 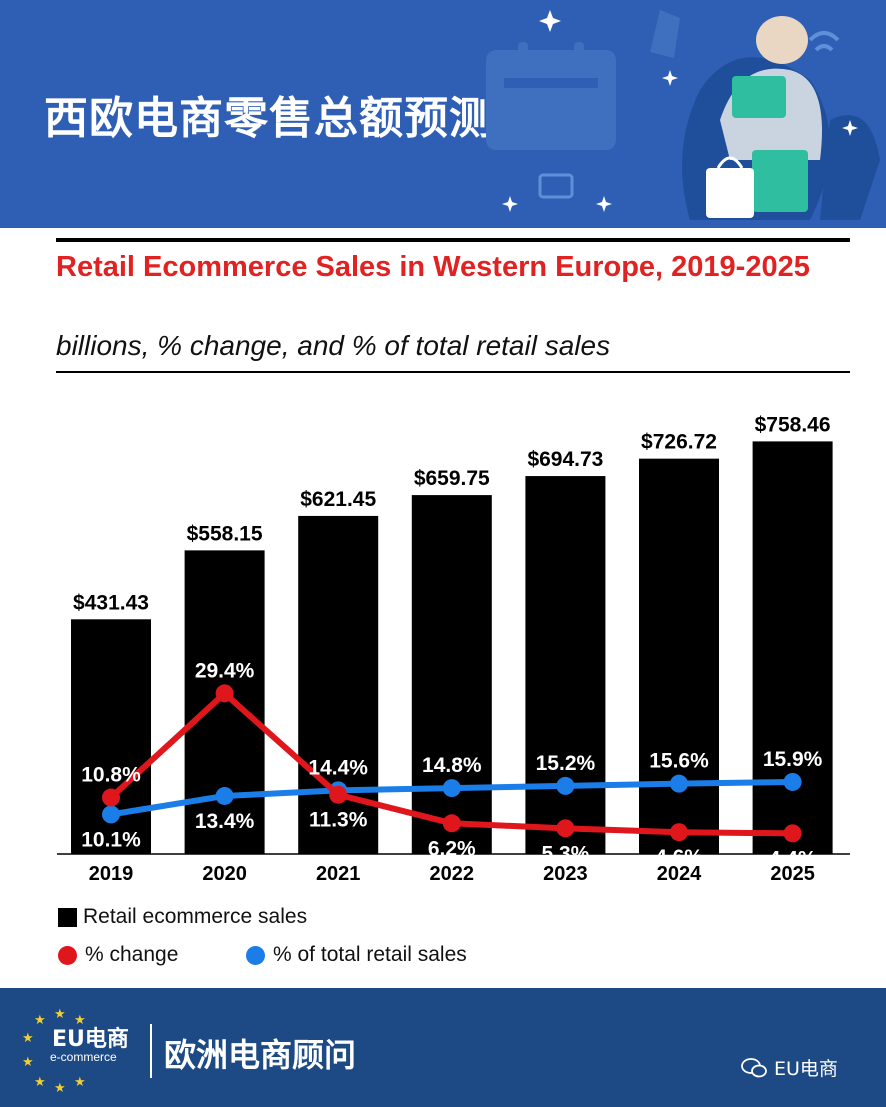 What do you see at coordinates (566, 763) in the screenshot?
I see `share-value-label-2023: 15.2%` at bounding box center [566, 763].